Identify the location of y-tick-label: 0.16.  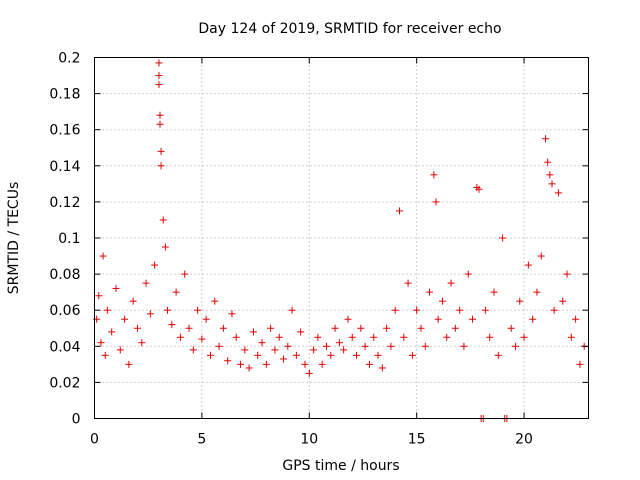
(64, 131).